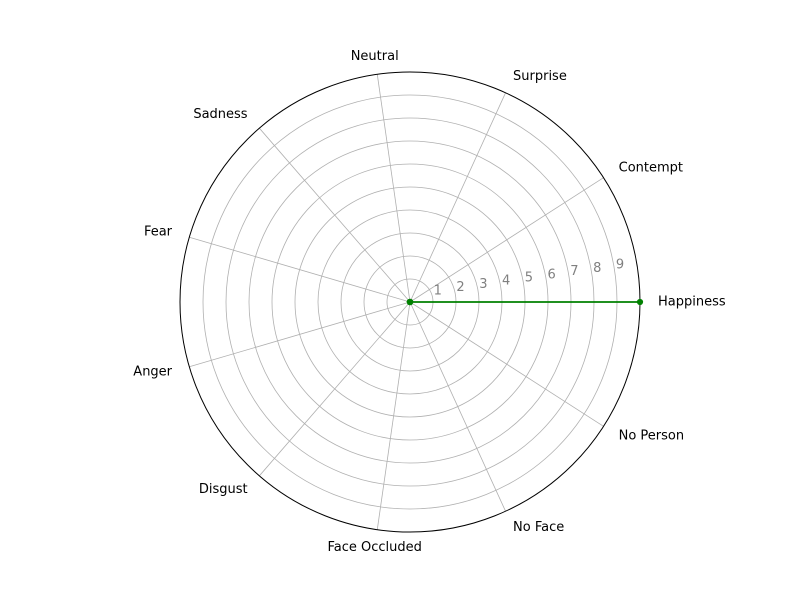 The width and height of the screenshot is (800, 600). I want to click on category-label: Anger, so click(152, 371).